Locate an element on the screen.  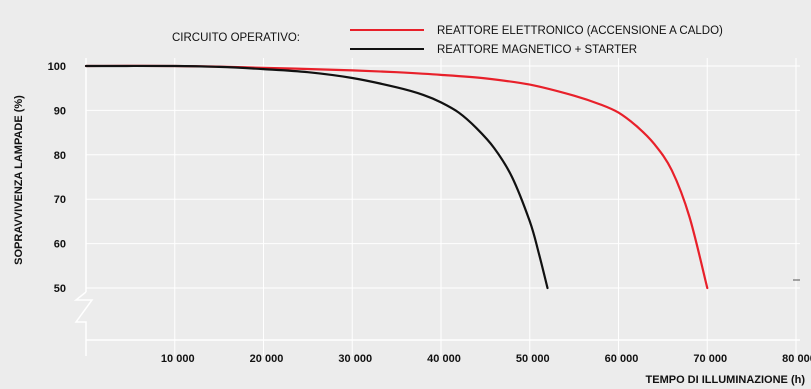
y-tick-label-3: 80 is located at coordinates (60, 156).